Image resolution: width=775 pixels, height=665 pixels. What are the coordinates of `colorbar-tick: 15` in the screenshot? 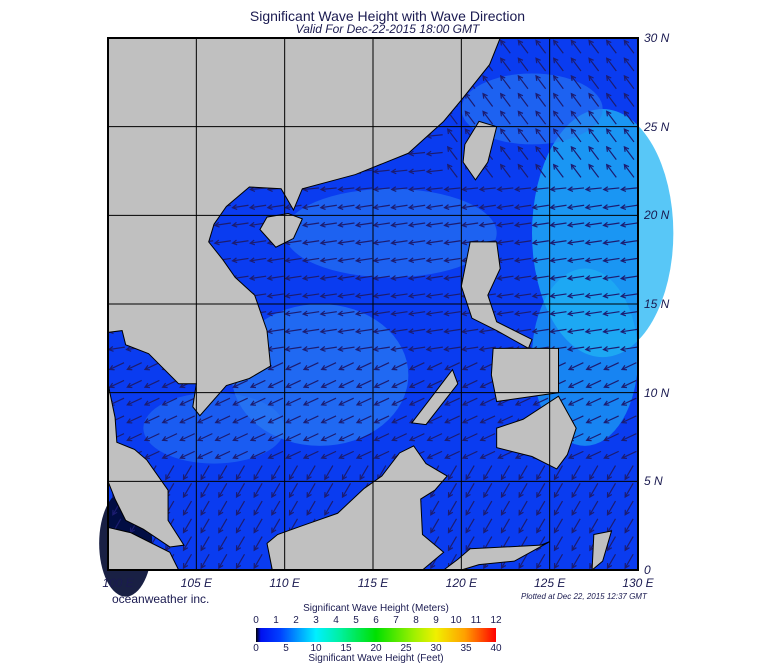 It's located at (346, 648).